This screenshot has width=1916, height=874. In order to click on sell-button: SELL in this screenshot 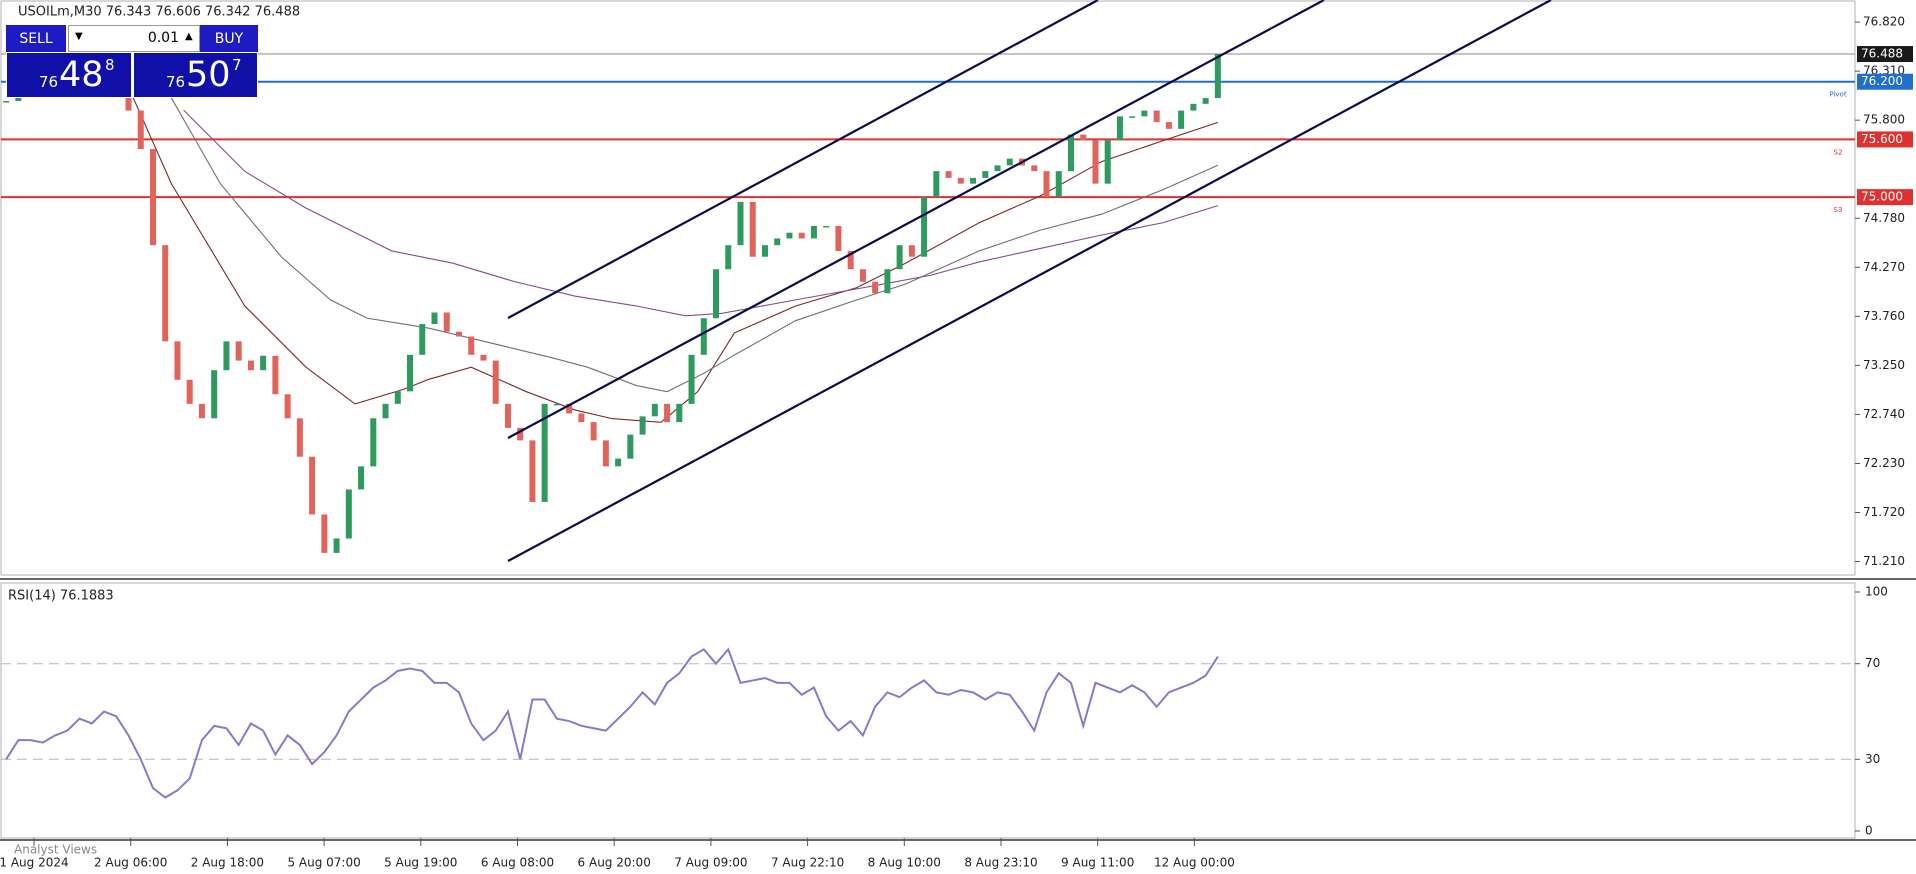, I will do `click(36, 38)`.